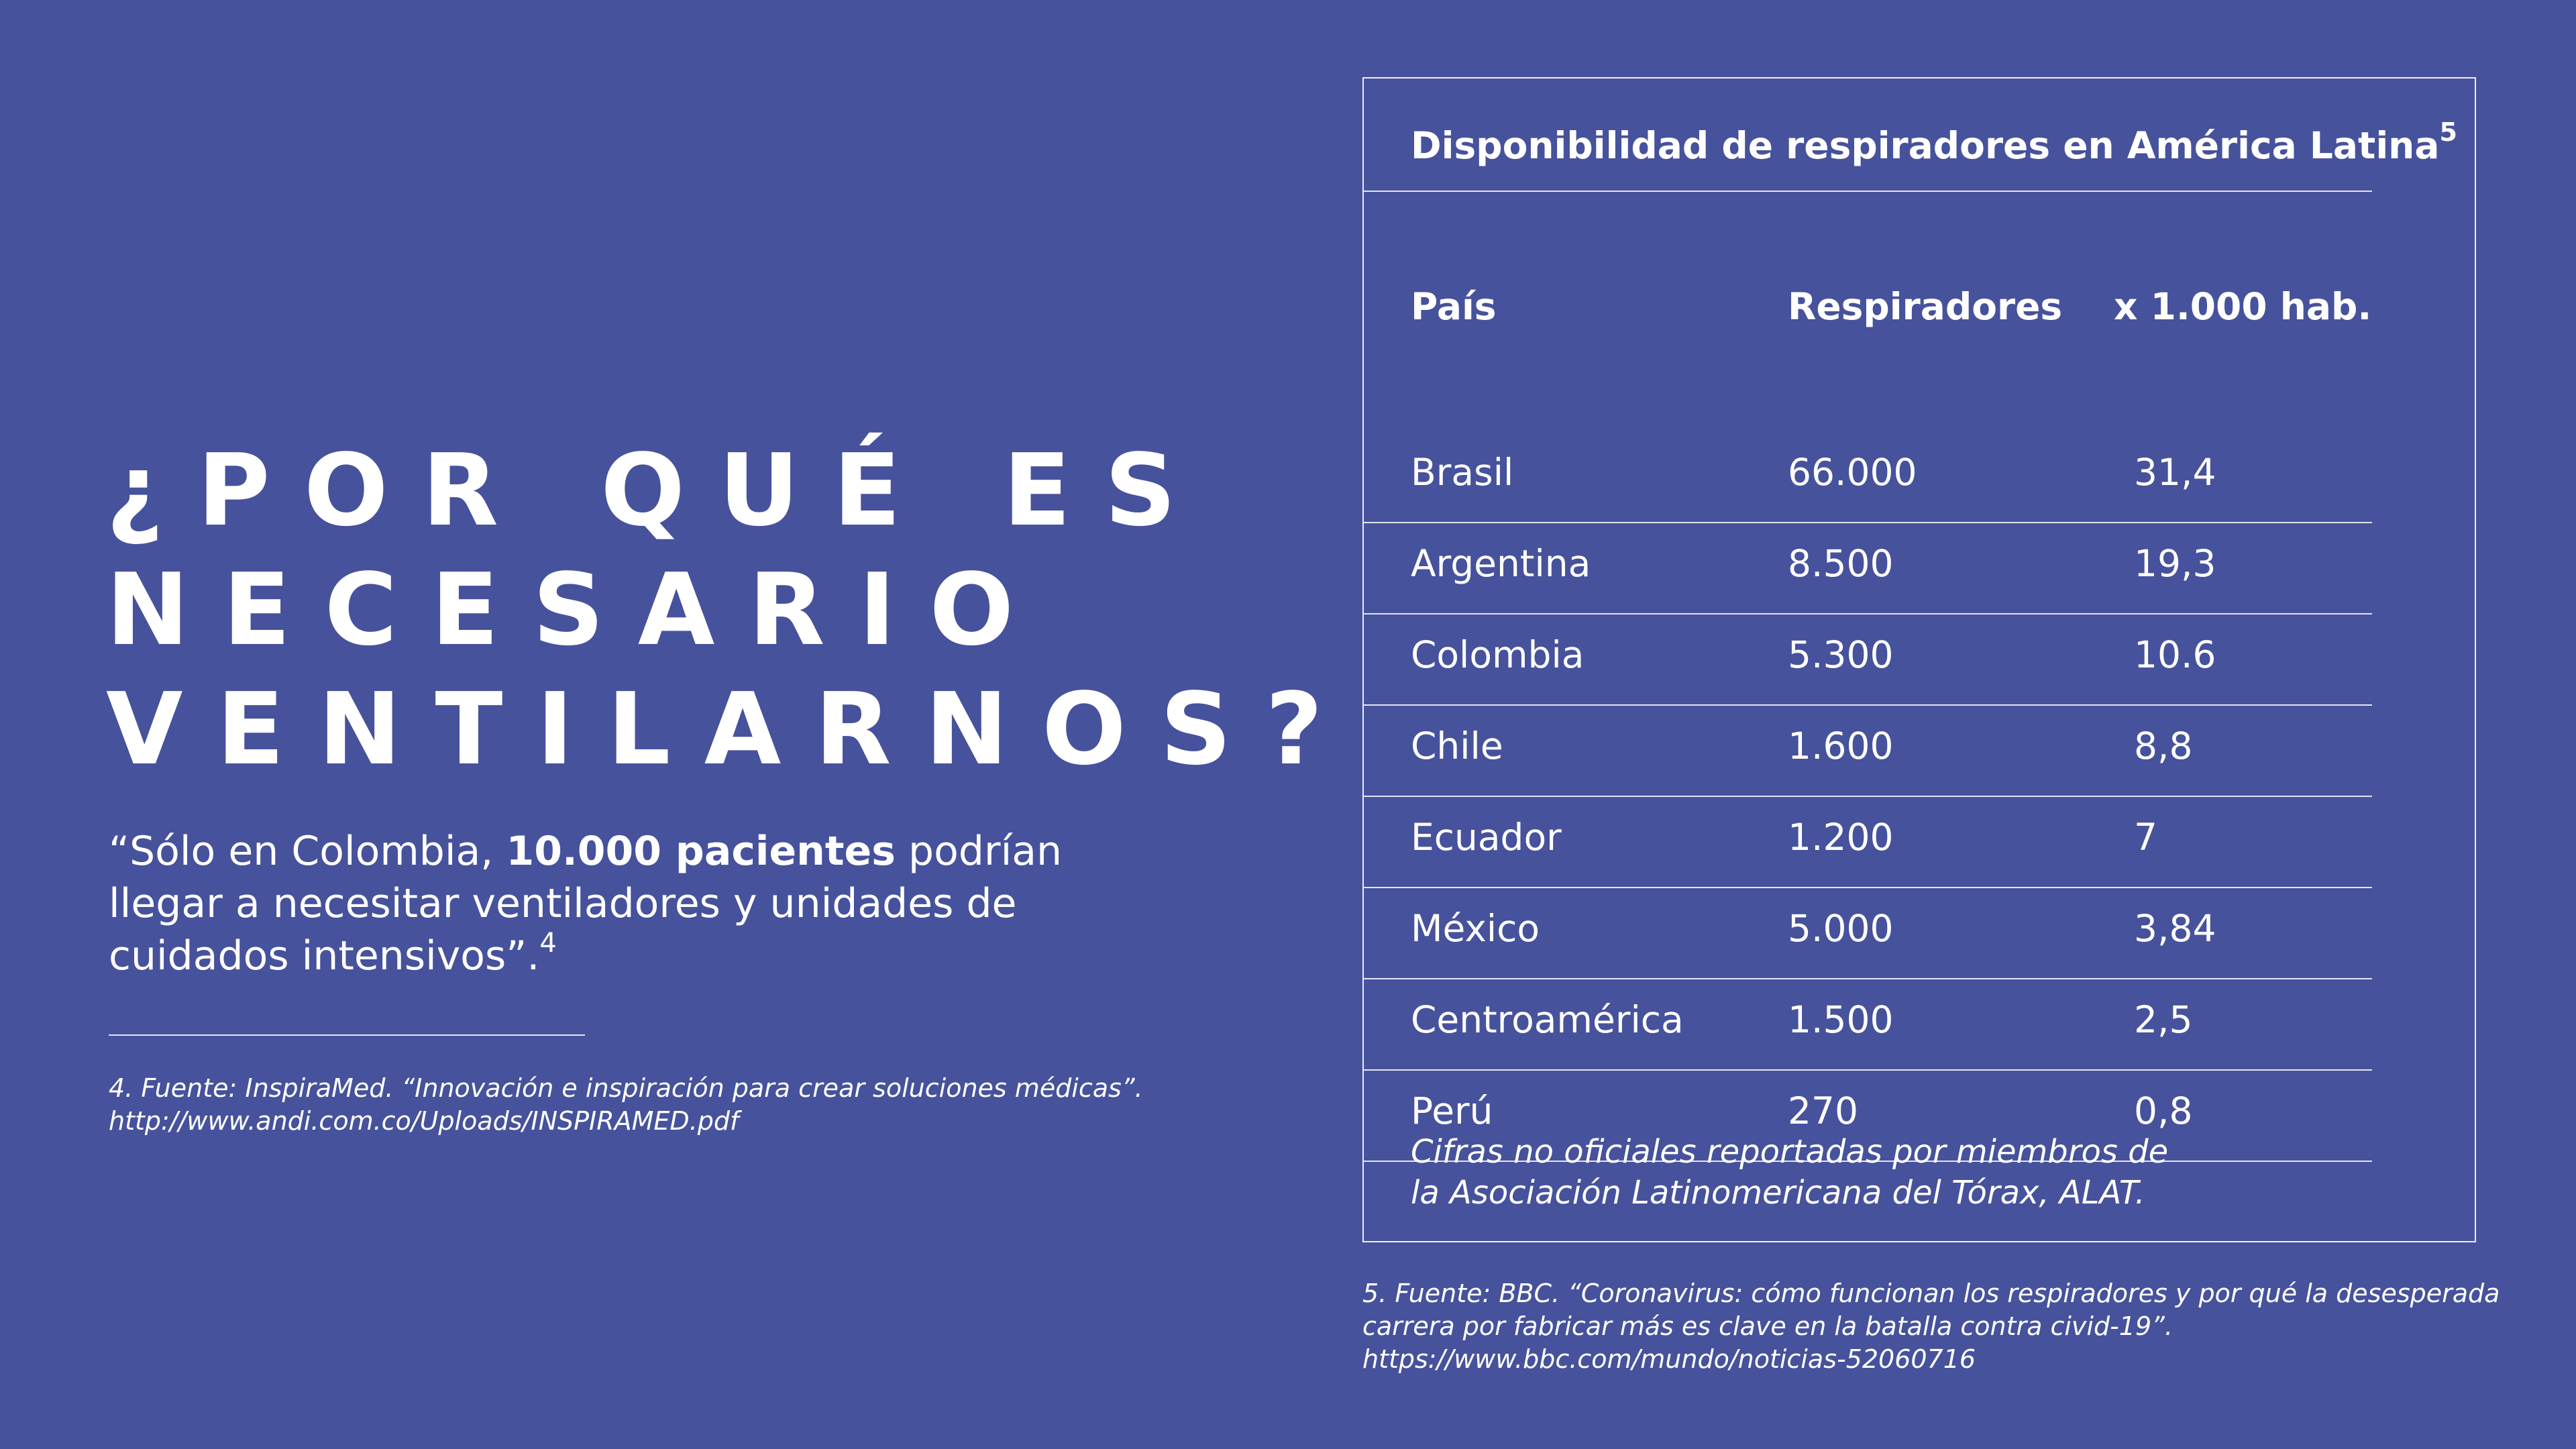 The height and width of the screenshot is (1449, 2576). I want to click on title-divider, so click(1868, 191).